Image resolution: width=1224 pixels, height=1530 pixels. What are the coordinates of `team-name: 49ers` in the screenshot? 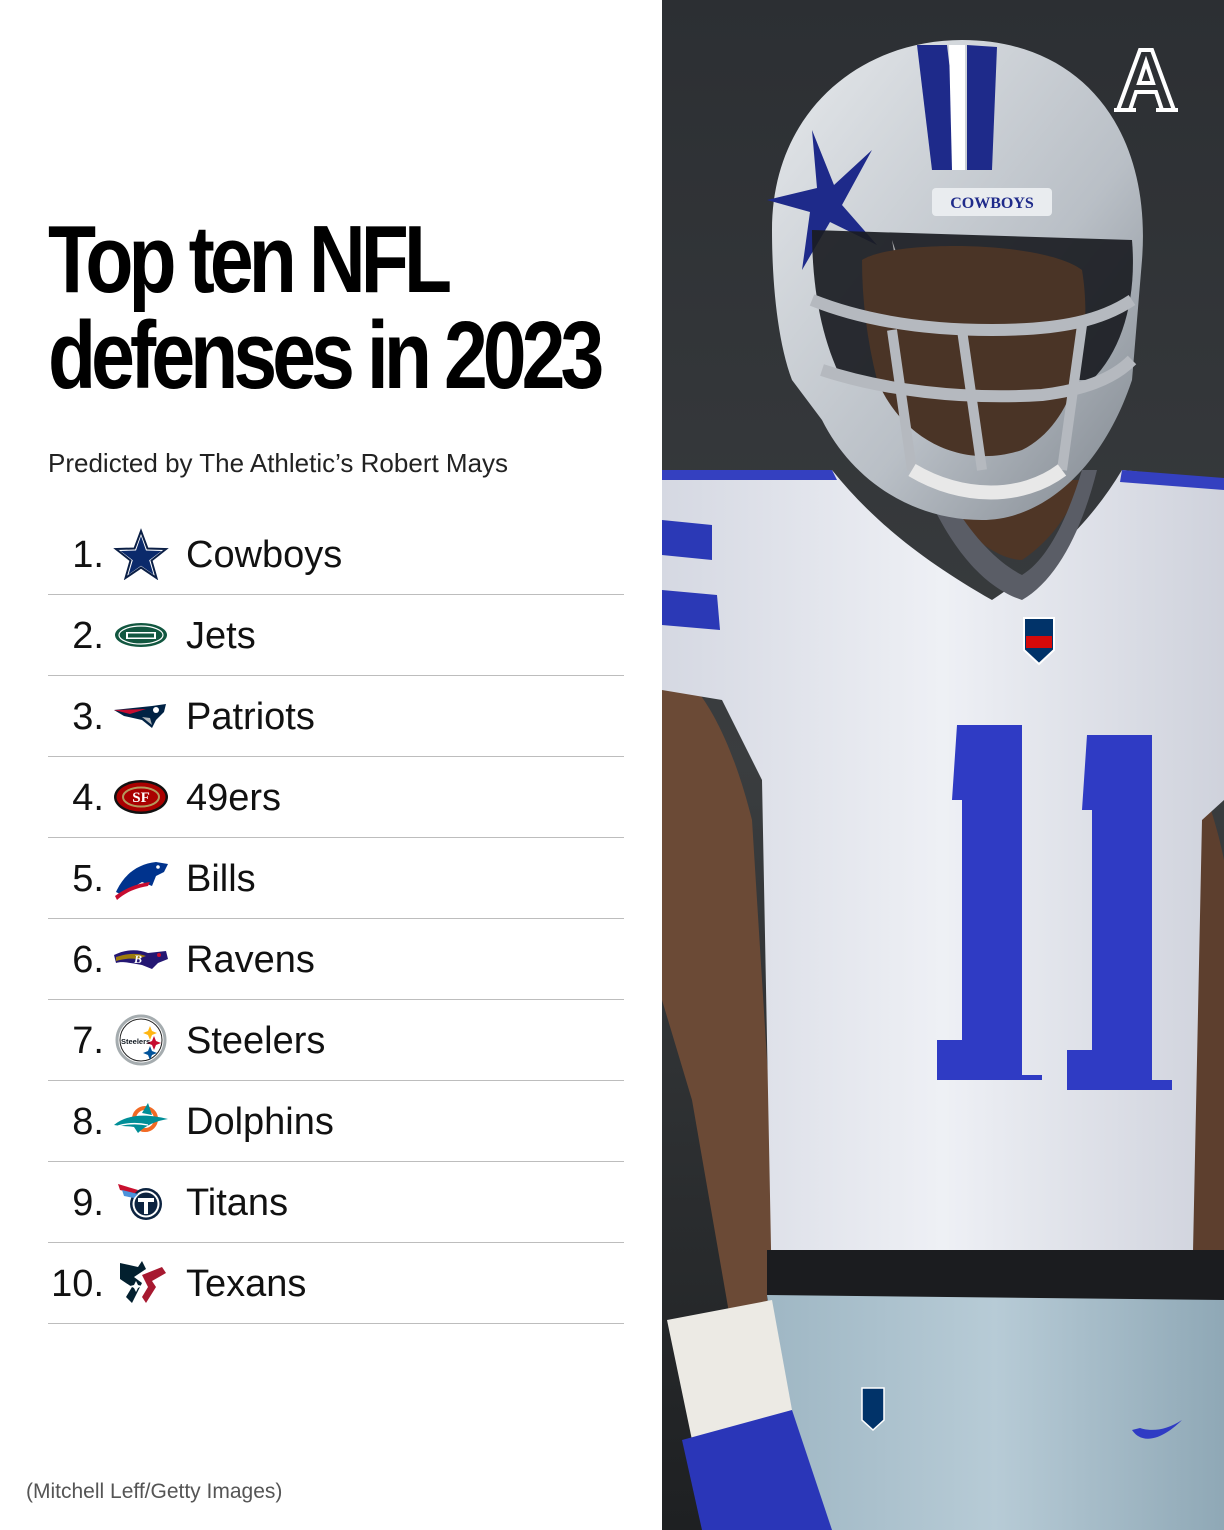 It's located at (234, 798).